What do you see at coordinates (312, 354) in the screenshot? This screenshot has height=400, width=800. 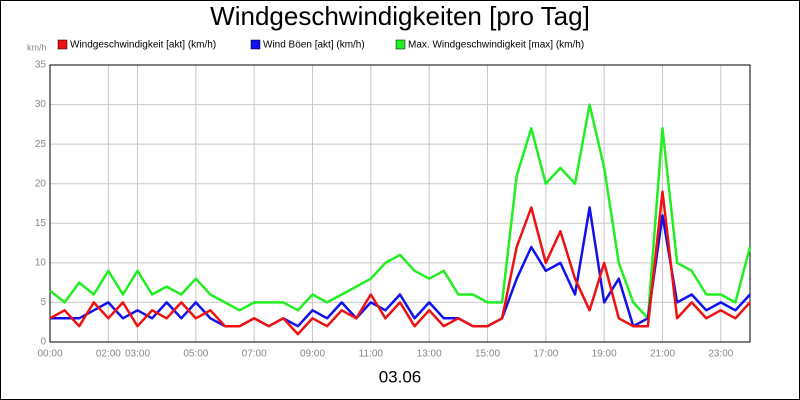 I see `x-tick-label: 09:00` at bounding box center [312, 354].